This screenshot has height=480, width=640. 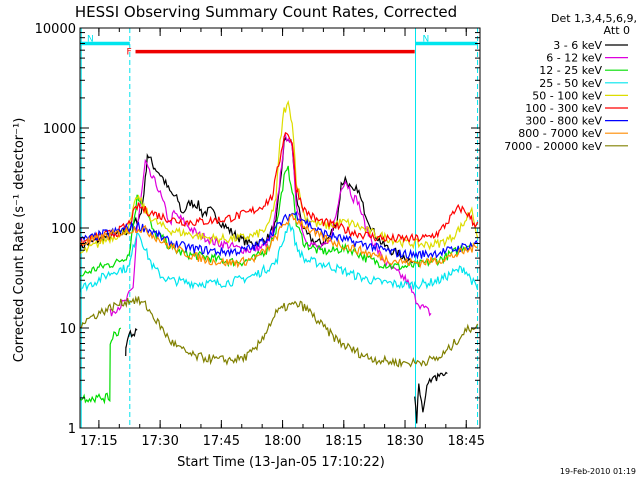 What do you see at coordinates (159, 441) in the screenshot?
I see `x-tick-label-17-30: 17:30` at bounding box center [159, 441].